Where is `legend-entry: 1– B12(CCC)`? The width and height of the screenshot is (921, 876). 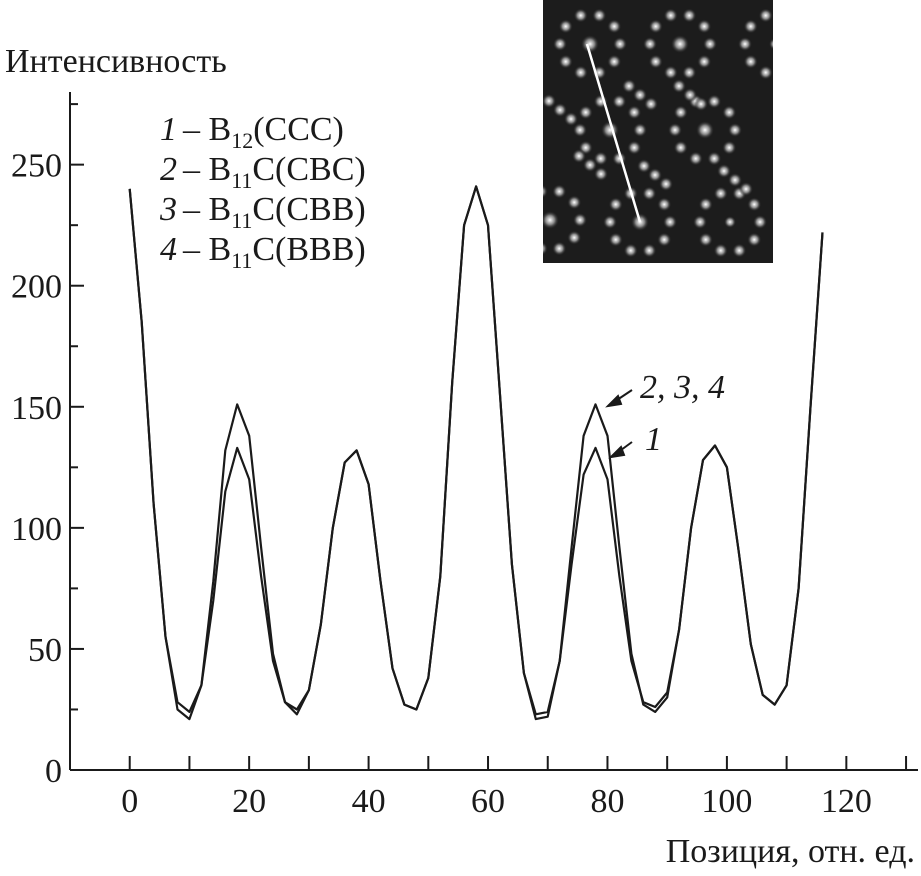 legend-entry: 1– B12(CCC) is located at coordinates (252, 132).